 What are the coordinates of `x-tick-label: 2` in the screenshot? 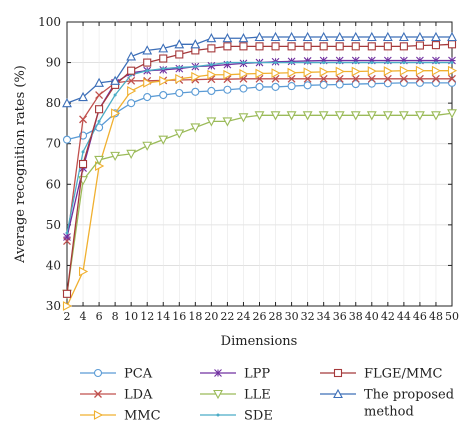 It's located at (67, 316).